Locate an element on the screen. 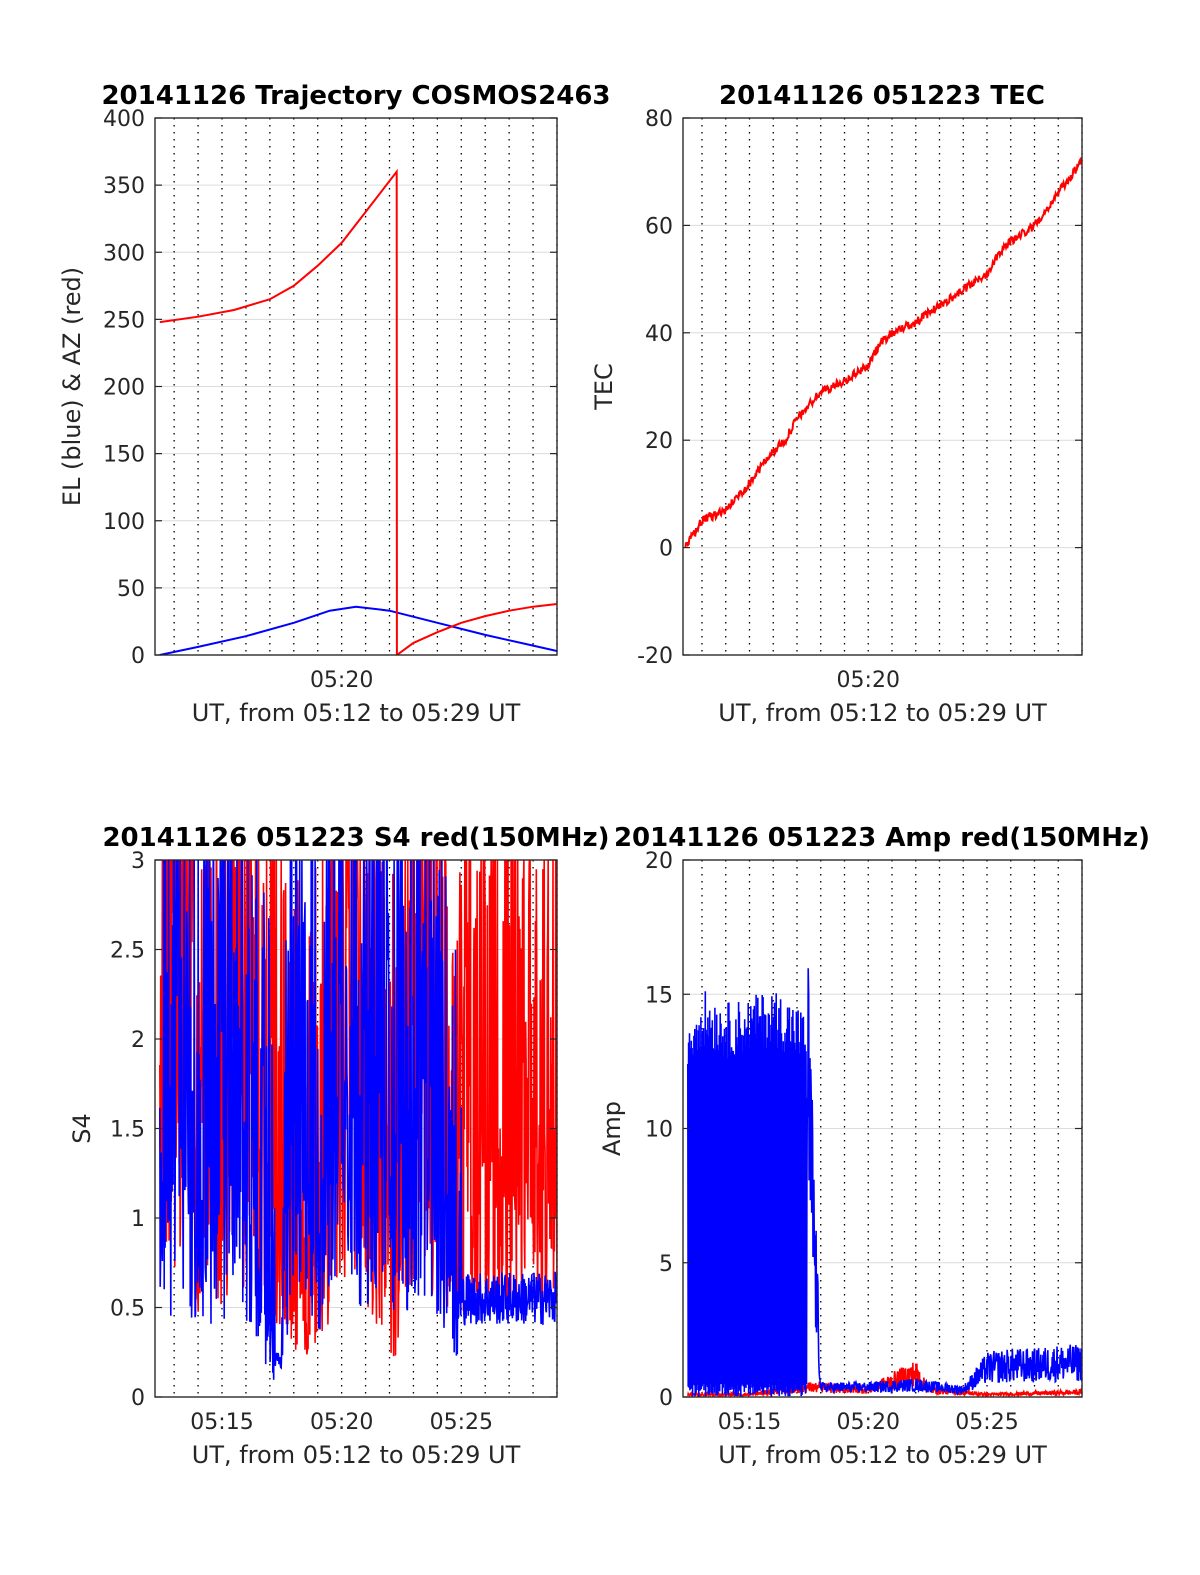  tec-title: 20141126 051223 TEC is located at coordinates (882, 96).